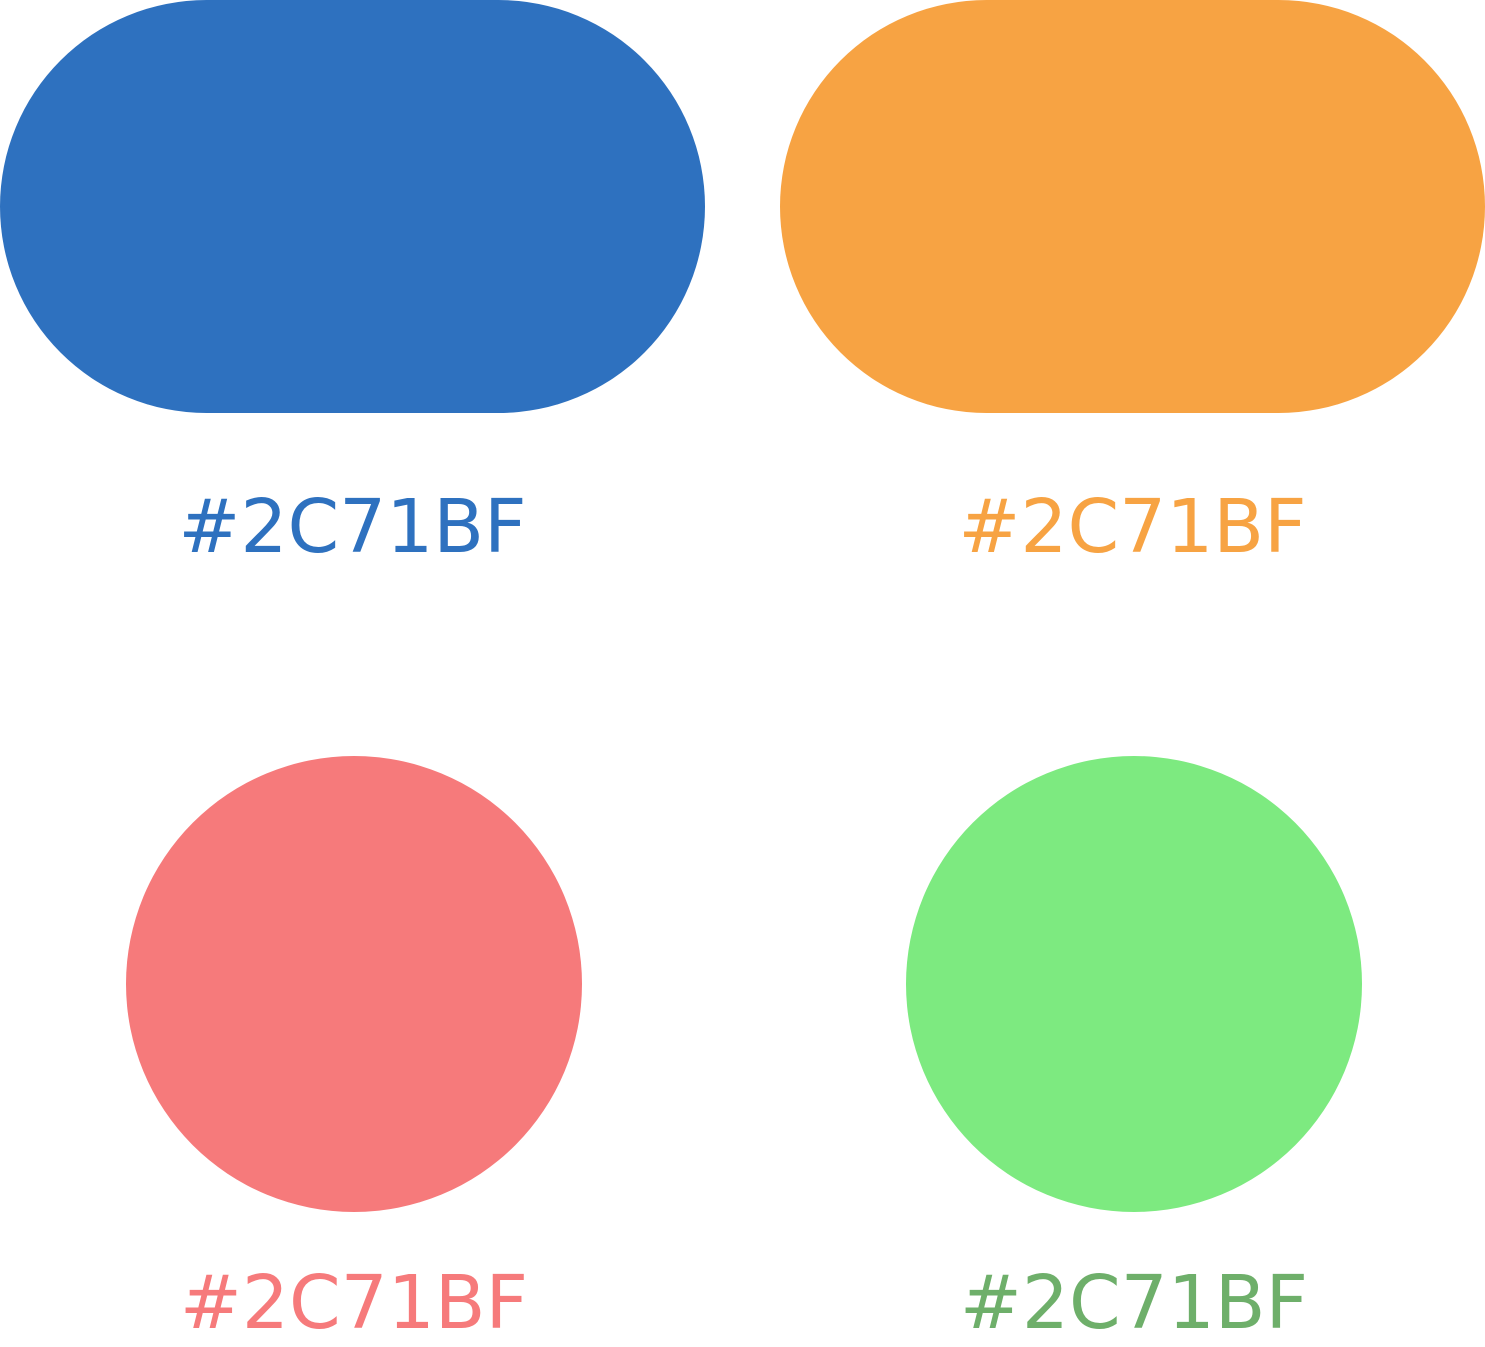 The image size is (1485, 1347). What do you see at coordinates (354, 1303) in the screenshot?
I see `red-swatch-label: #2C71BF` at bounding box center [354, 1303].